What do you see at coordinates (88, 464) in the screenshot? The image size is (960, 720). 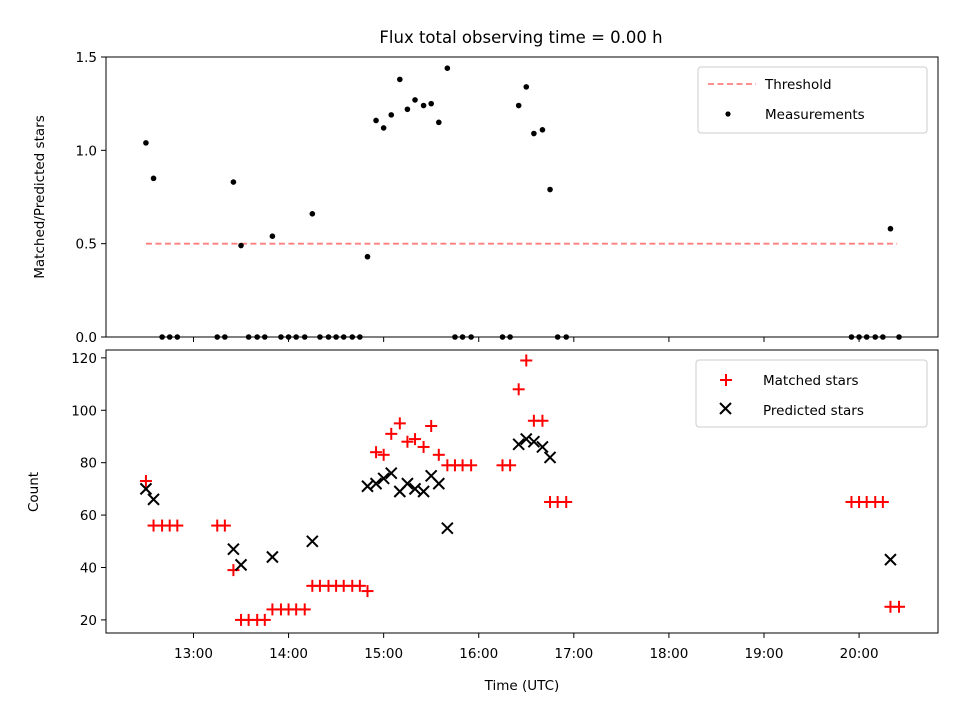 I see `y-tick-label: 80` at bounding box center [88, 464].